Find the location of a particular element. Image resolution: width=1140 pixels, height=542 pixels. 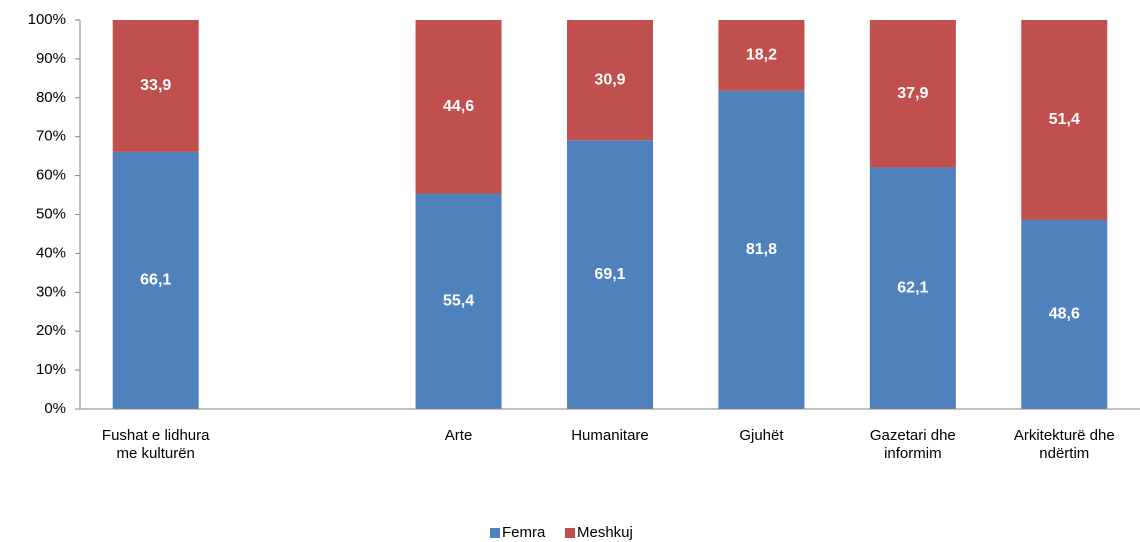

x-tick-label: Gazetari dhe informim is located at coordinates (912, 444).